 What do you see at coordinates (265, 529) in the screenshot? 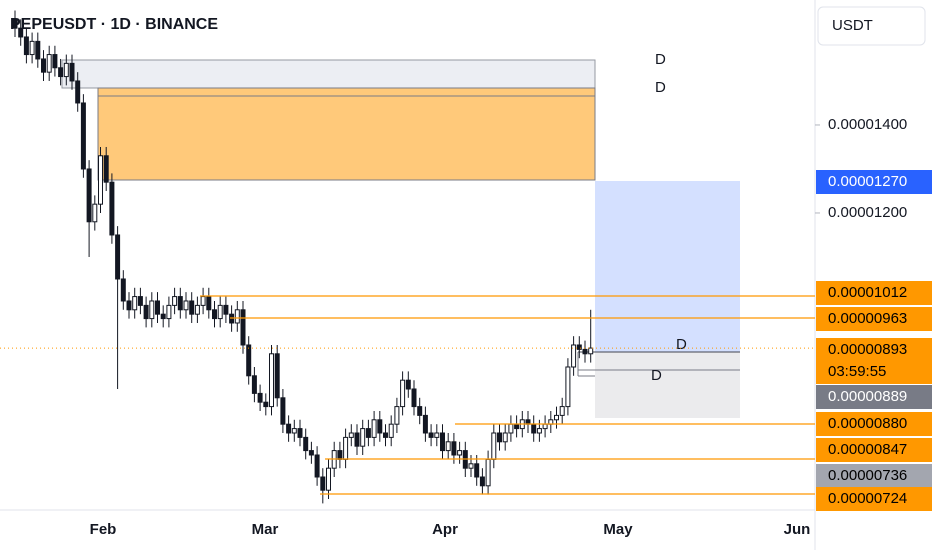
I see `x-tick-label: Mar` at bounding box center [265, 529].